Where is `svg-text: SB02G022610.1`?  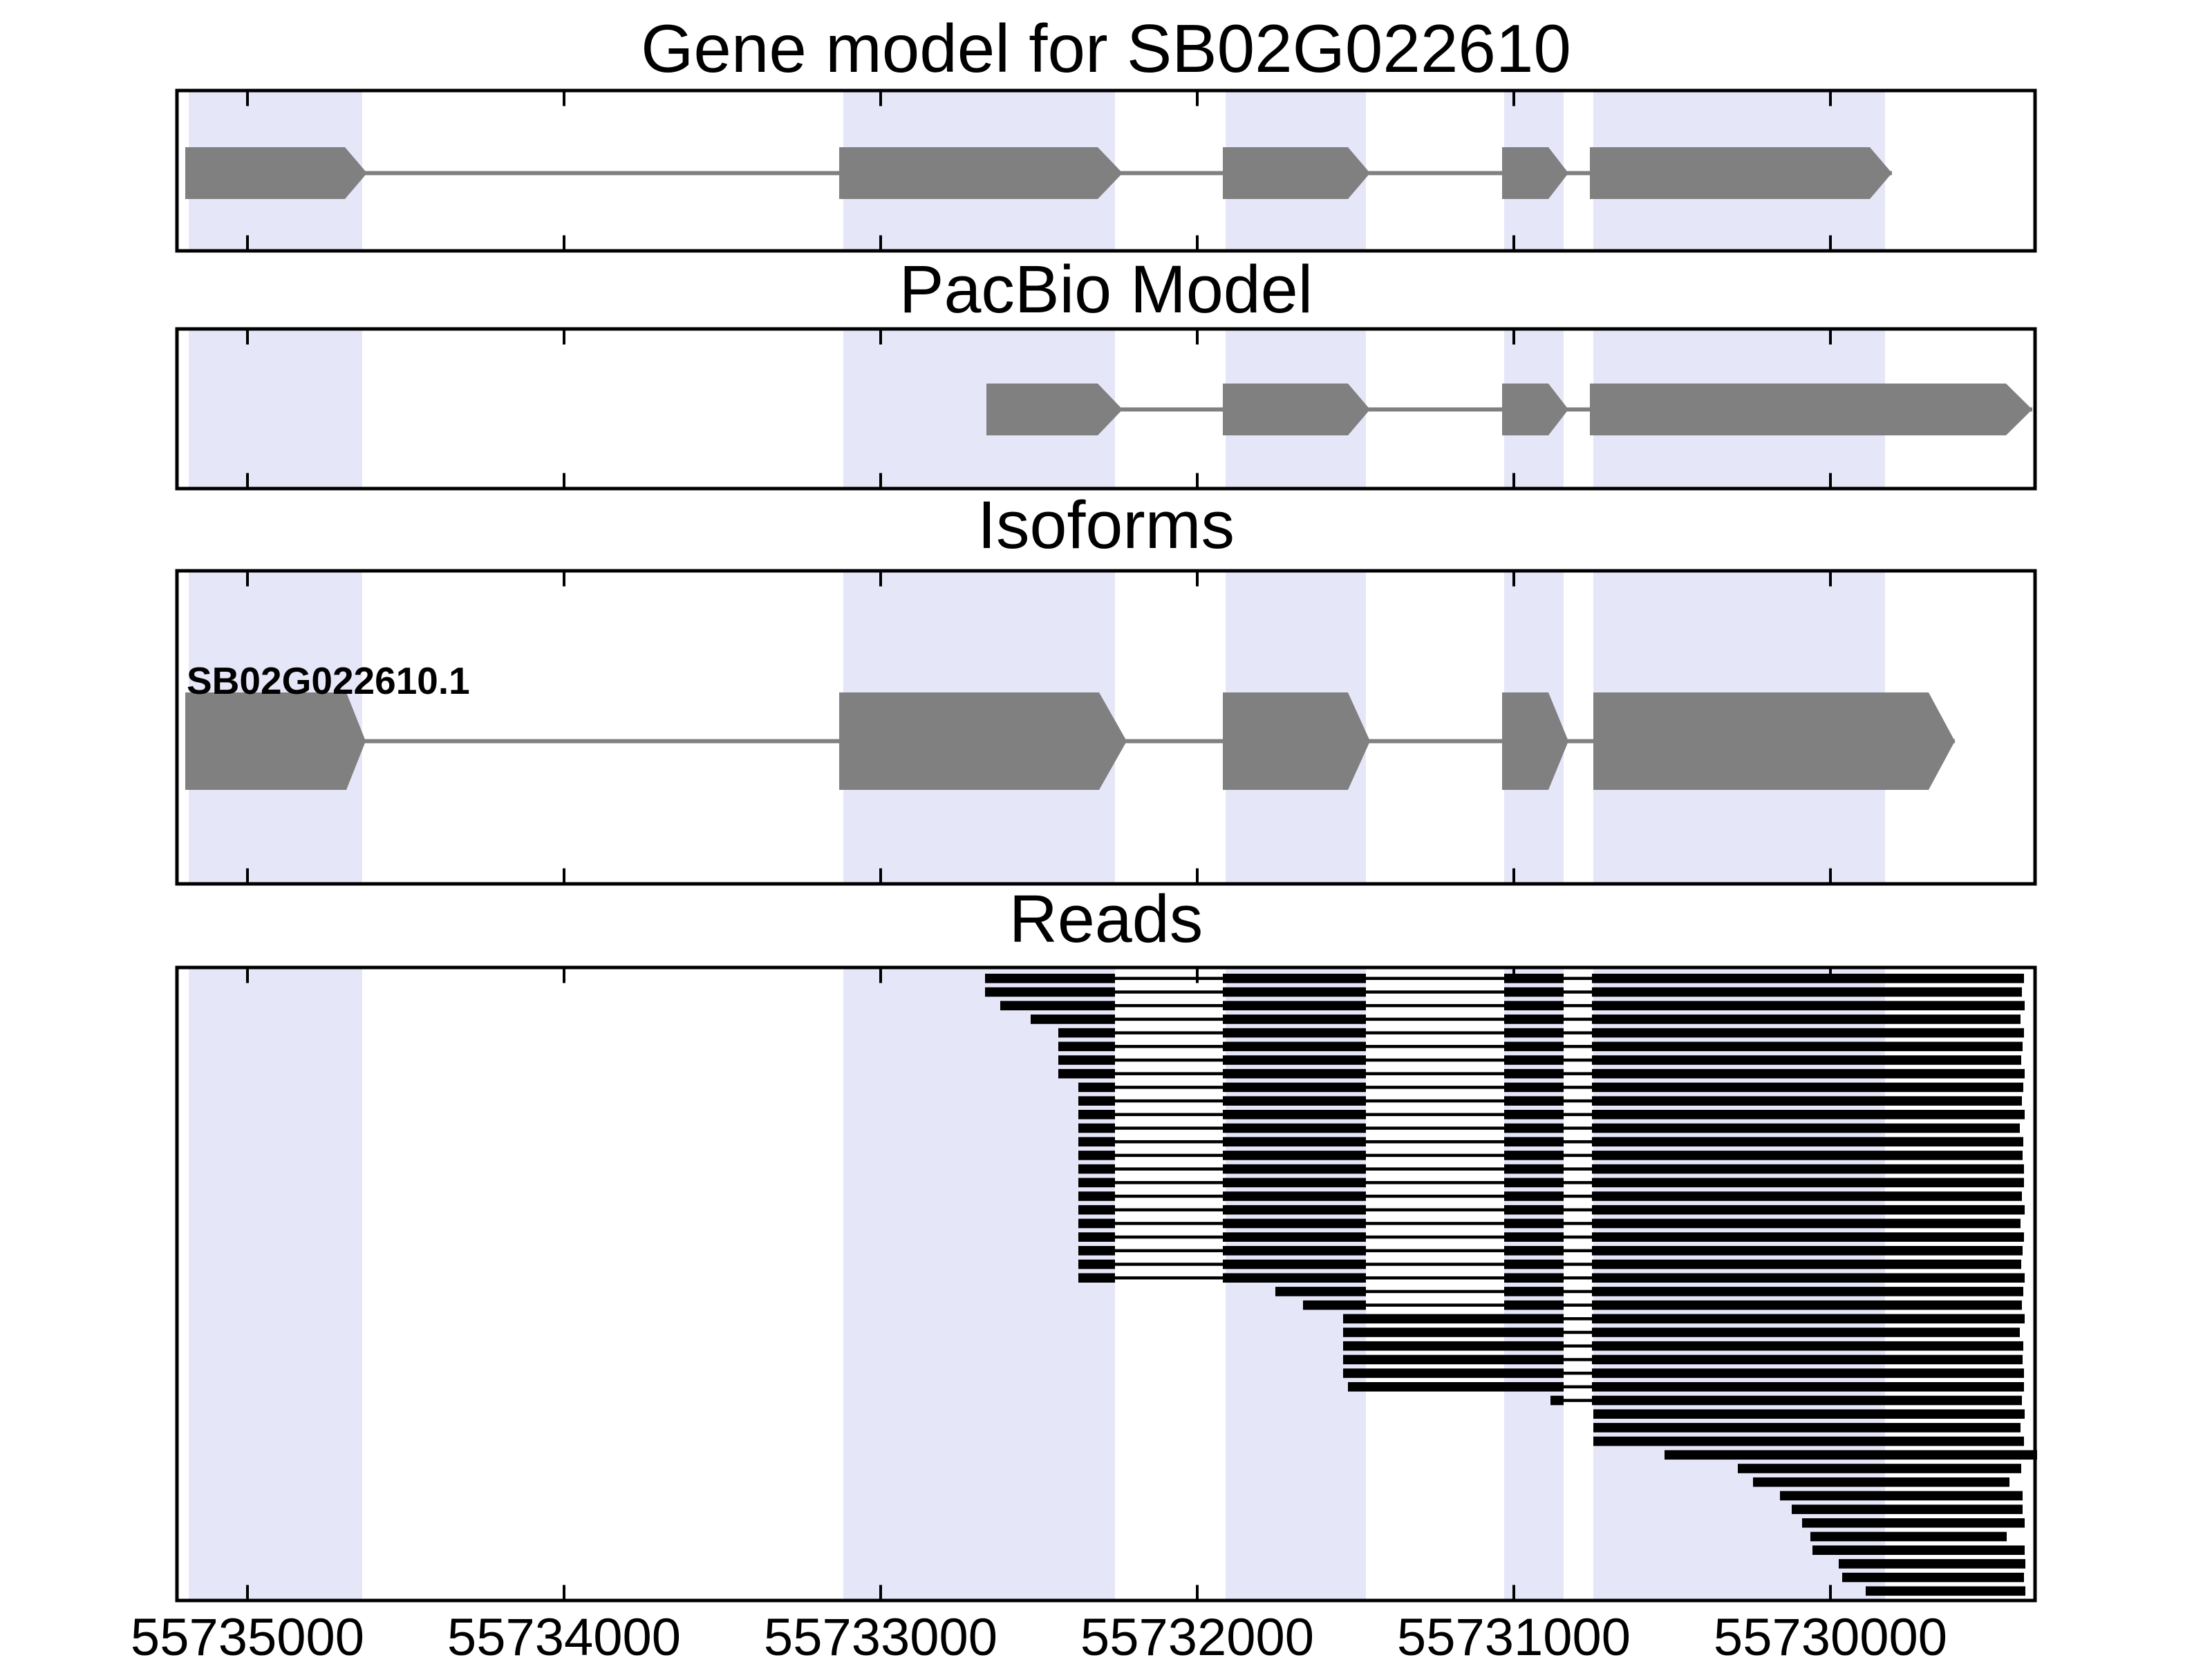
svg-text: SB02G022610.1 is located at coordinates (328, 681).